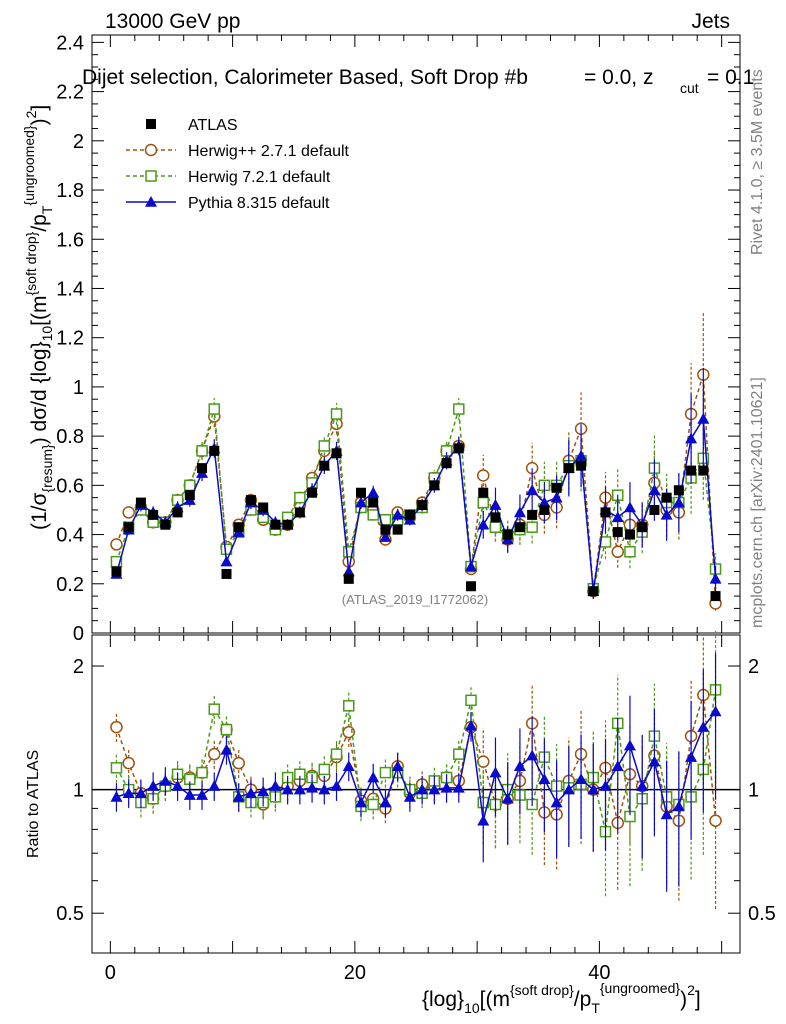  I want to click on y-tick-label: 2, so click(78, 142).